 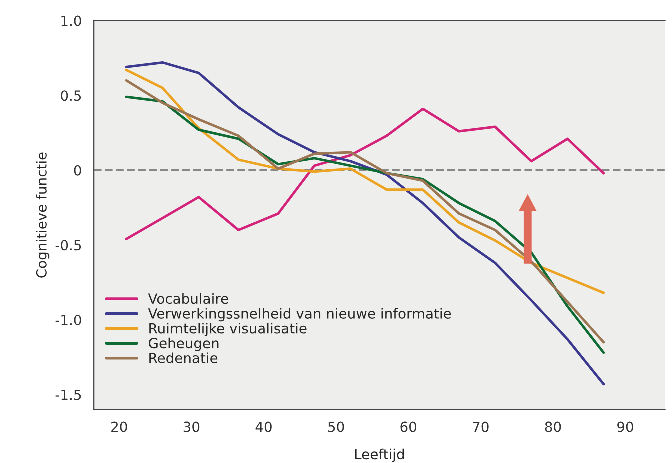 What do you see at coordinates (188, 298) in the screenshot?
I see `legend-label: Vocabulaire` at bounding box center [188, 298].